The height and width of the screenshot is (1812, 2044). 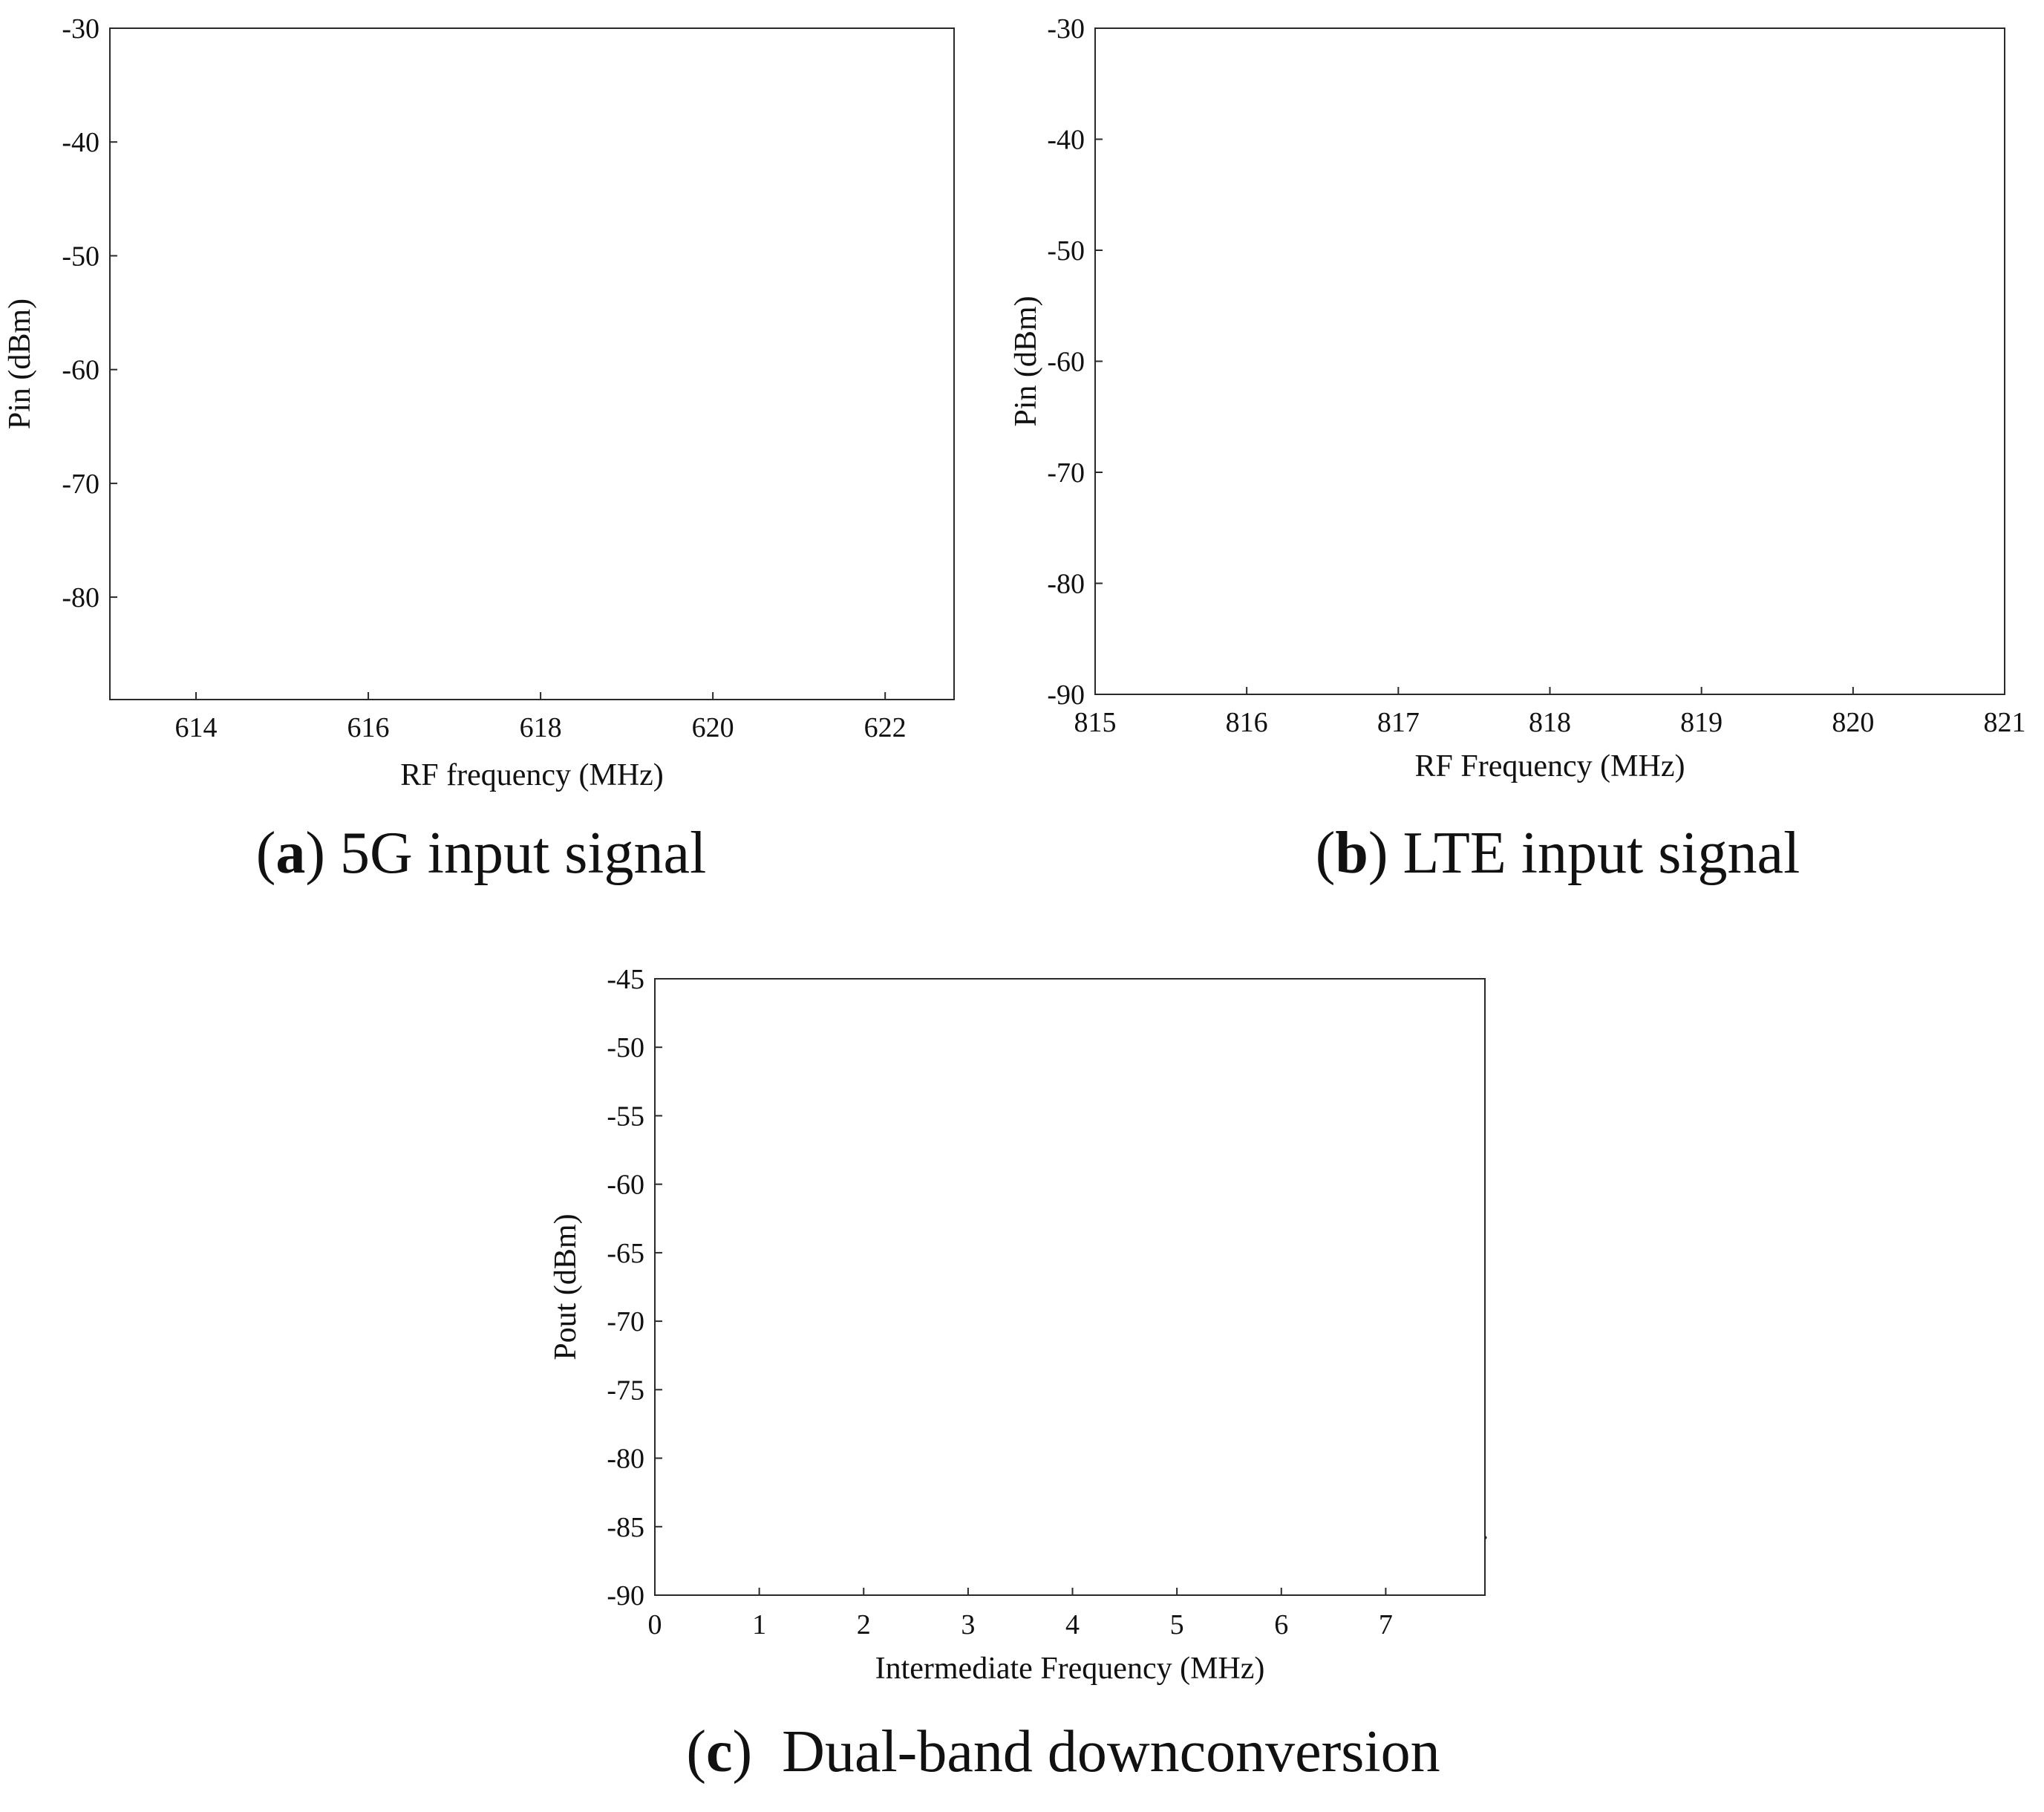 I want to click on y-tick-label: -55, so click(x=625, y=1116).